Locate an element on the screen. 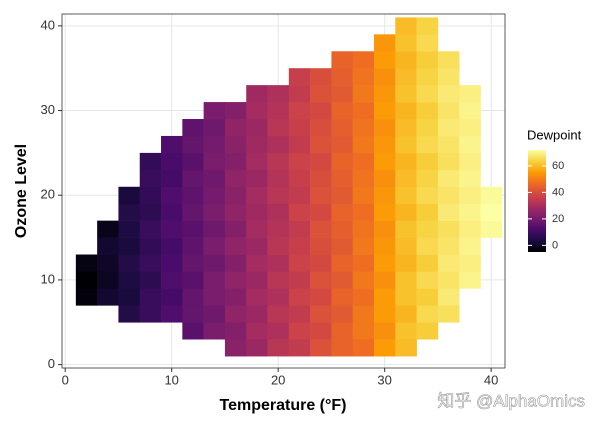  y-tick-label: 0 is located at coordinates (51, 363).